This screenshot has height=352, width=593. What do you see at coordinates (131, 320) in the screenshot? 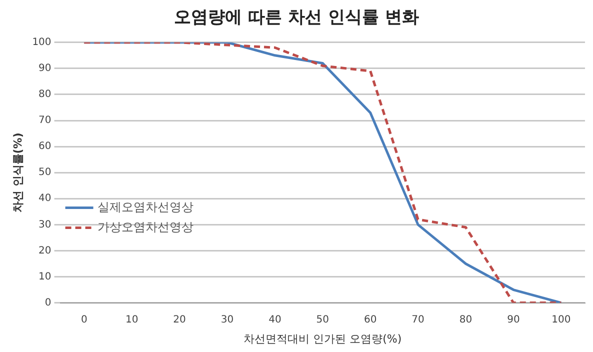
I see `x-tick-label: 10` at bounding box center [131, 320].